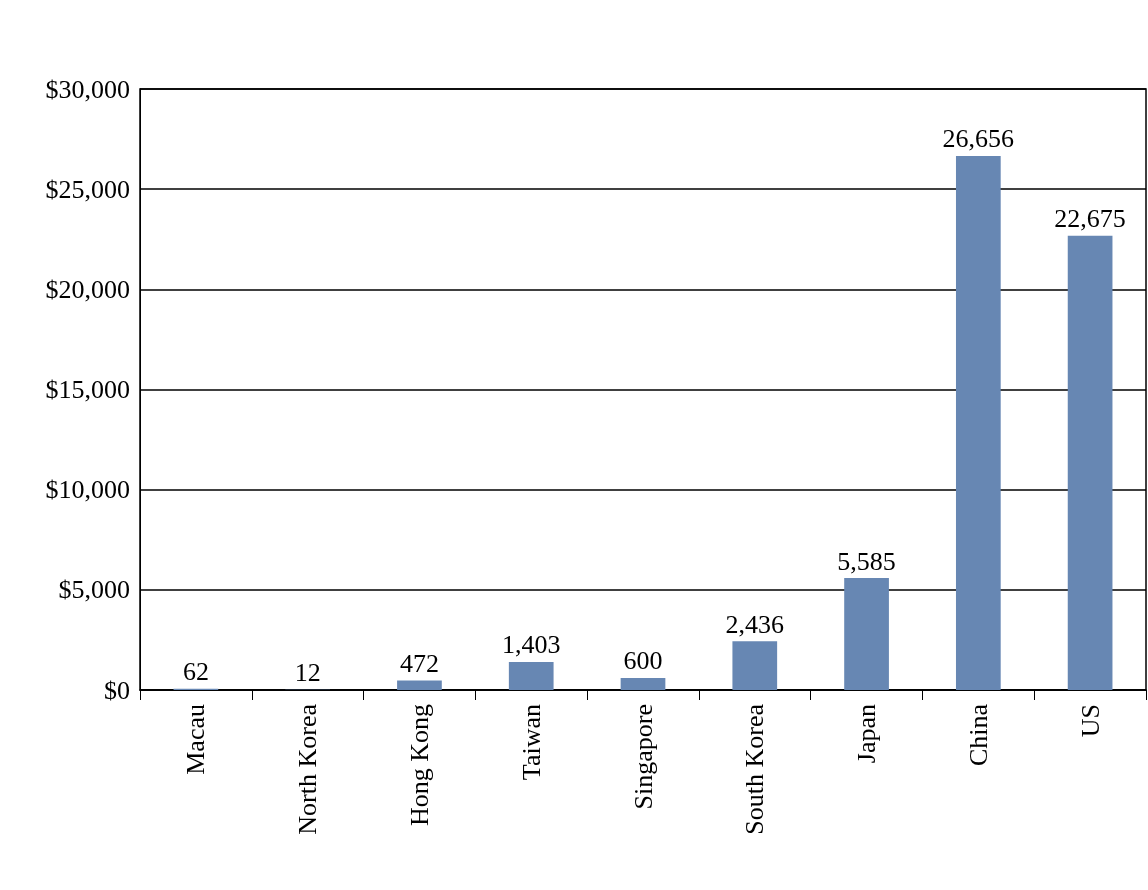 This screenshot has height=890, width=1148. Describe the element at coordinates (87, 189) in the screenshot. I see `y-tick-label: $25,000` at that location.